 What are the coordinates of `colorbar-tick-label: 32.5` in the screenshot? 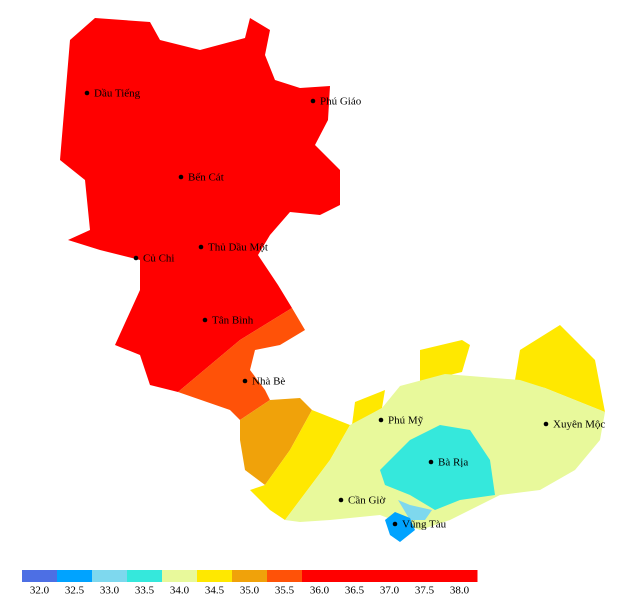 It's located at (75, 591).